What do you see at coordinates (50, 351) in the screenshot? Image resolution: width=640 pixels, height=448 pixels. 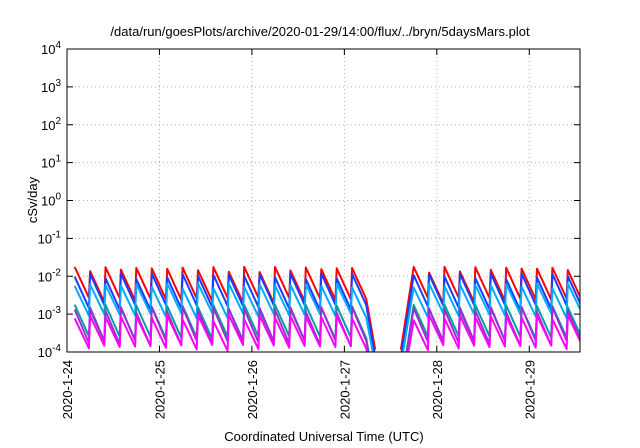 I see `y-tick-label: 10⁻⁴` at bounding box center [50, 351].